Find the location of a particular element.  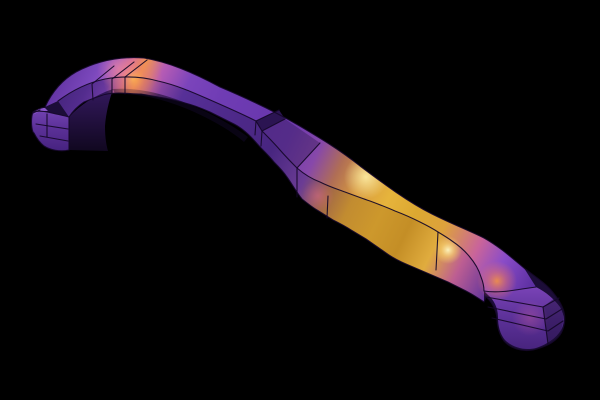

beam-step-shaded-segment is located at coordinates (291, 143).